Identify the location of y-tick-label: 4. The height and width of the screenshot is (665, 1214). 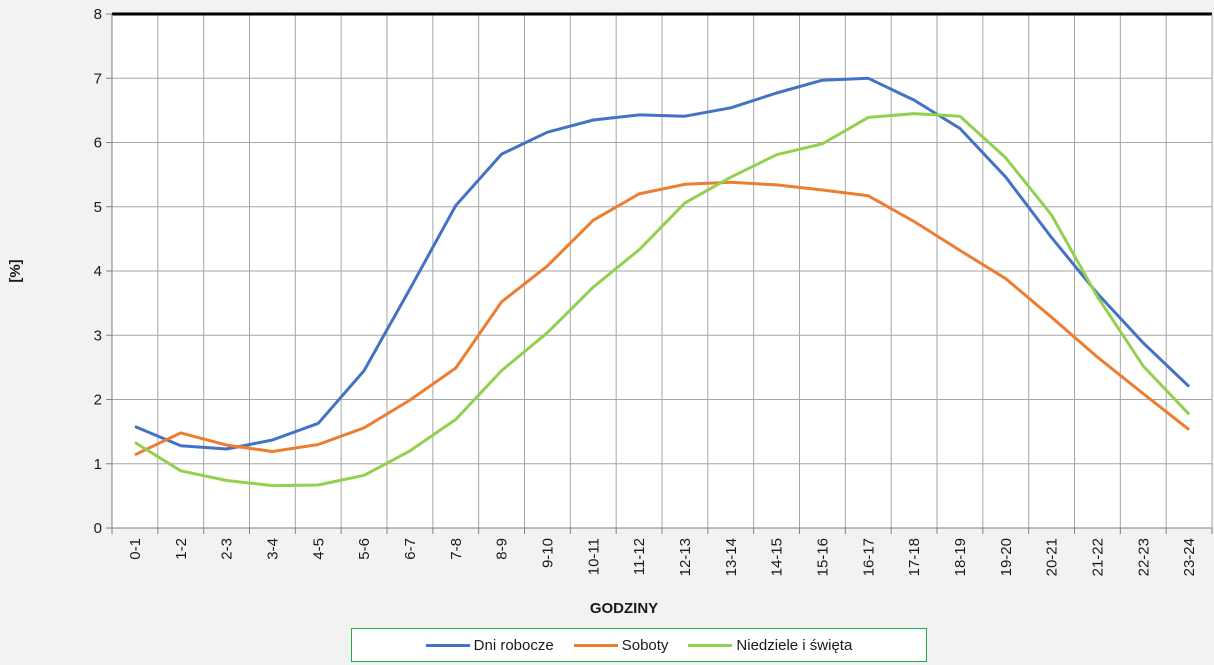
(98, 271).